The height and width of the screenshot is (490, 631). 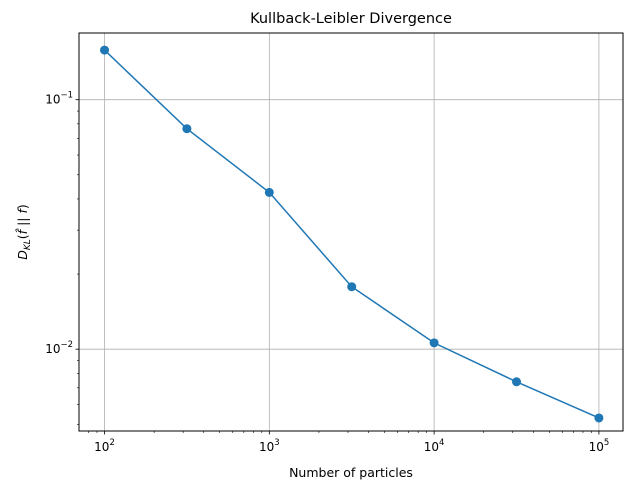 I want to click on x-tick-label: 10³, so click(x=269, y=446).